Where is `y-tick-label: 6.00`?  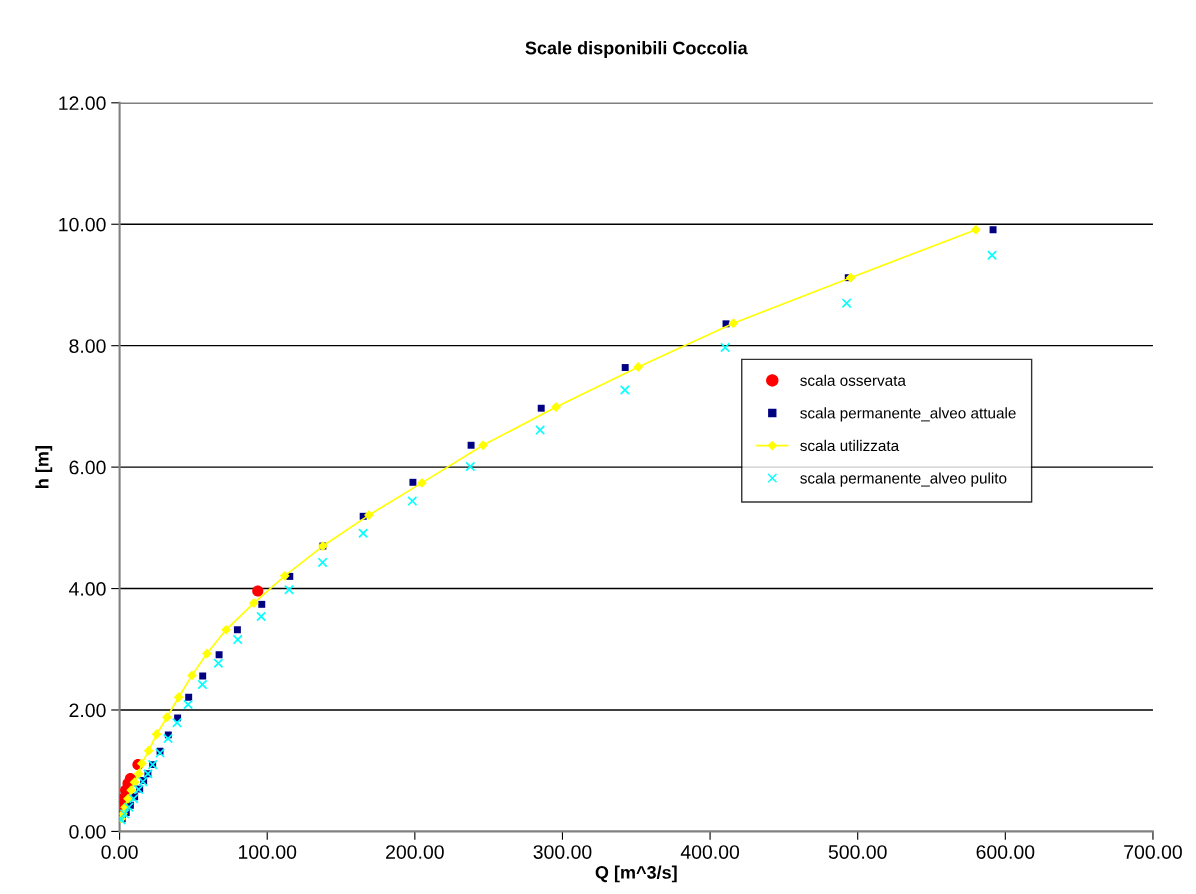
y-tick-label: 6.00 is located at coordinates (87, 467).